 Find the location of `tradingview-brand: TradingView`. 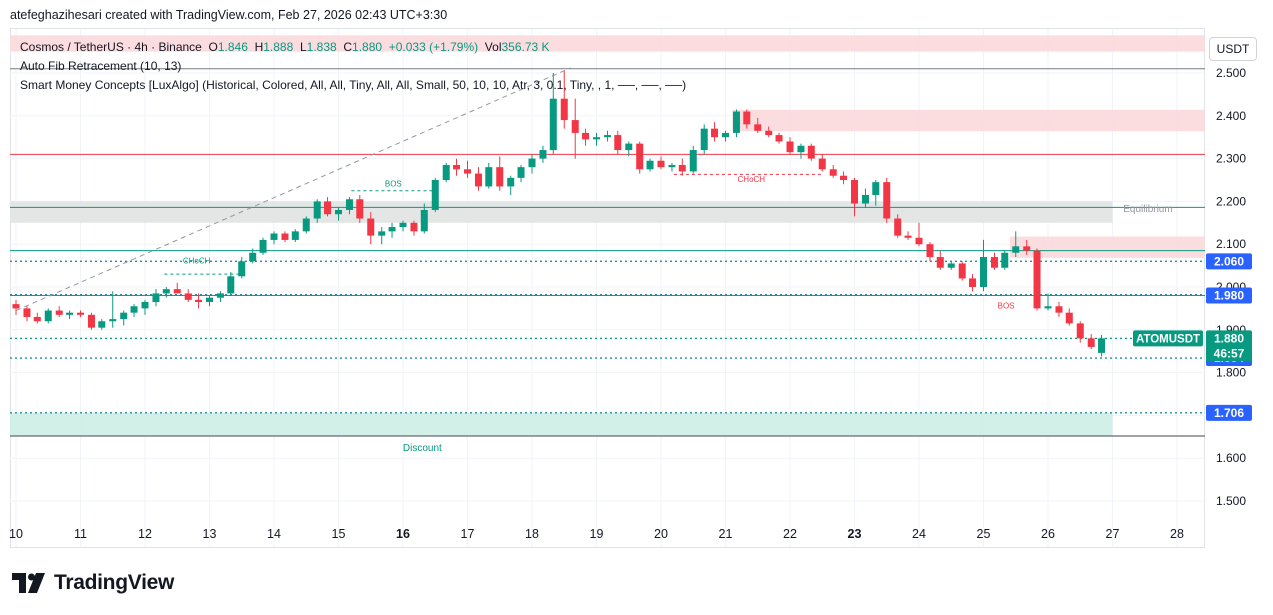

tradingview-brand: TradingView is located at coordinates (93, 583).